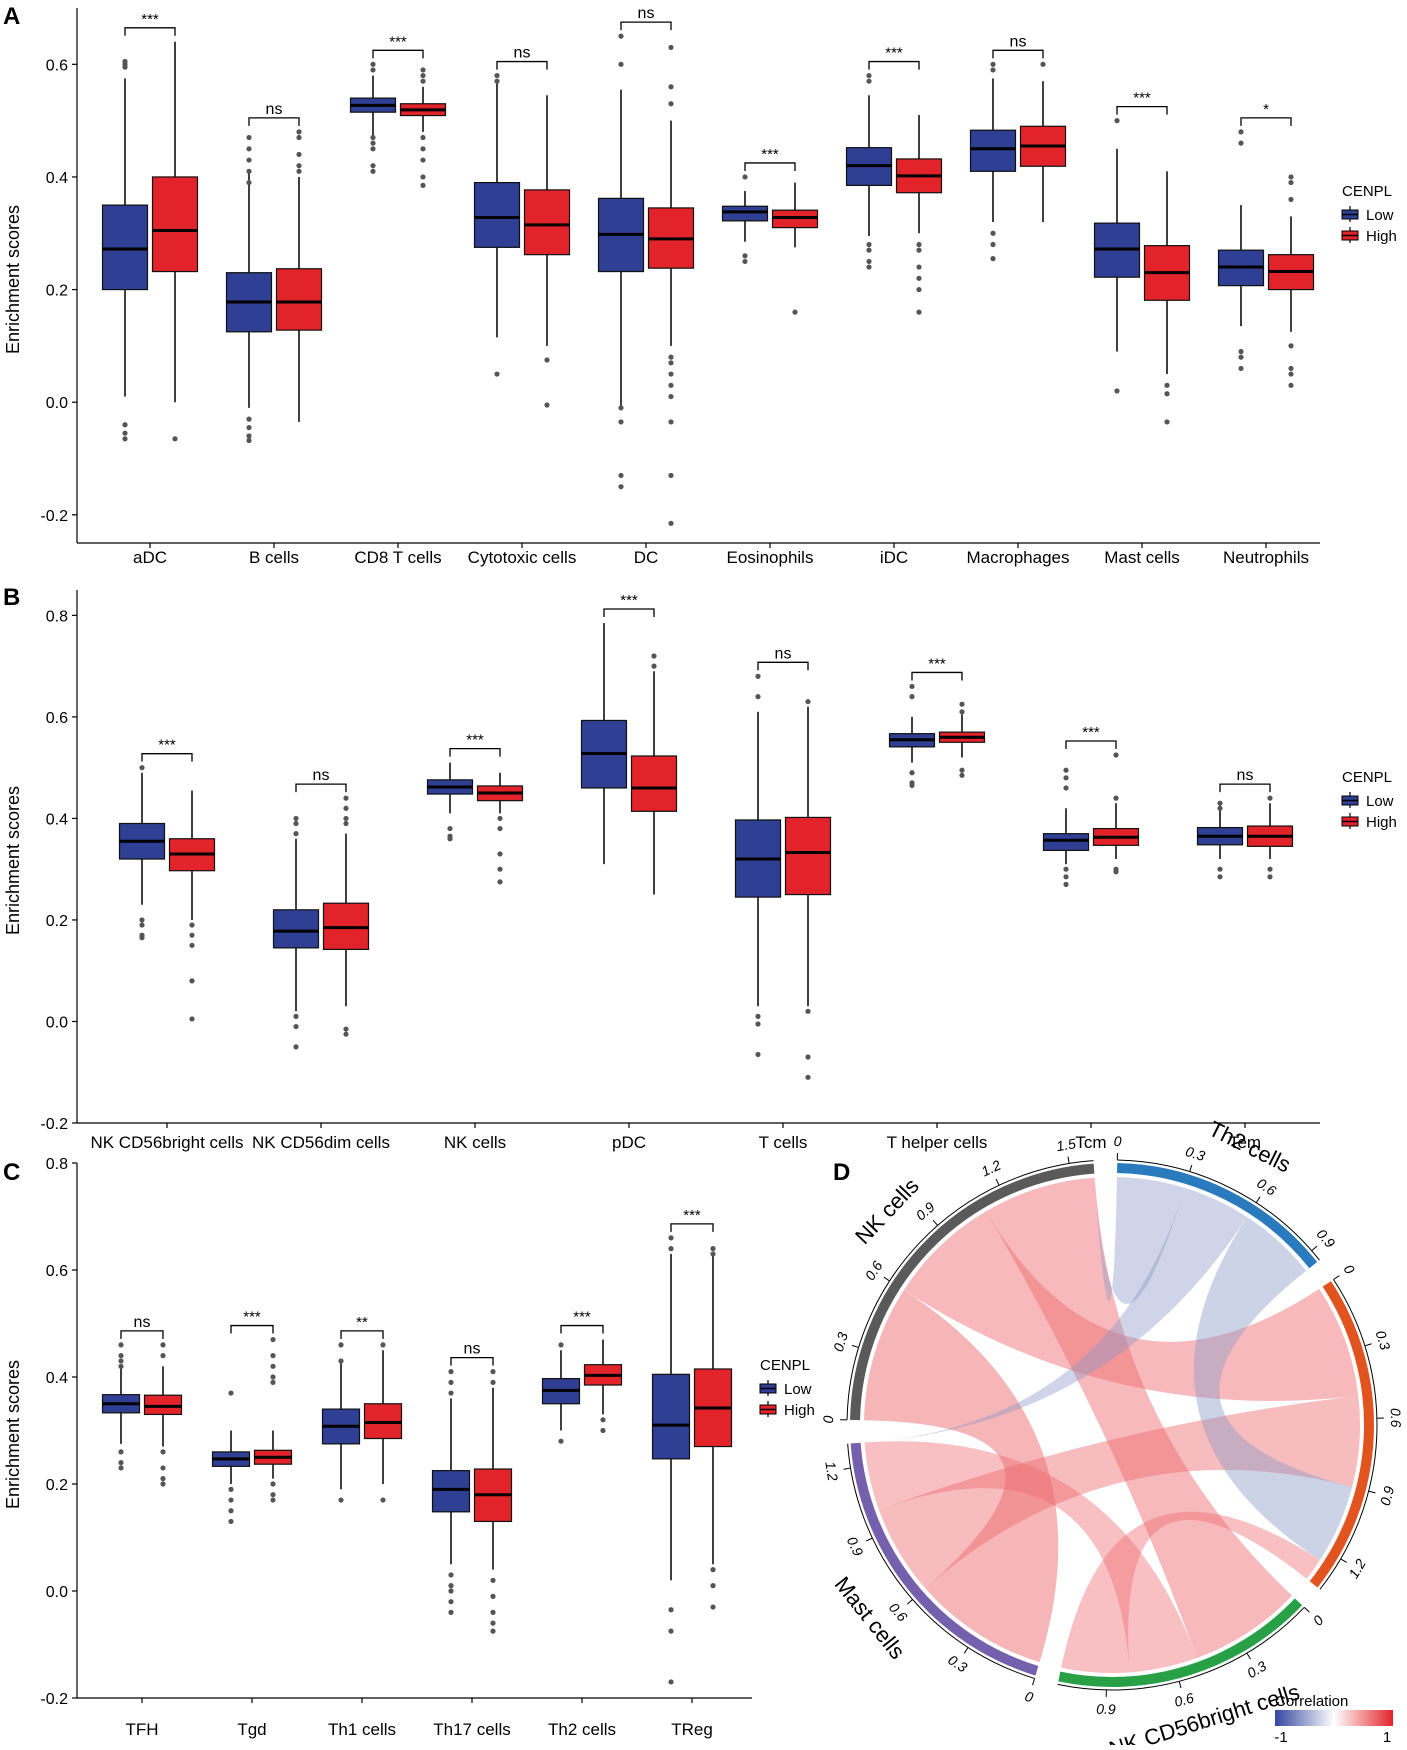 This screenshot has width=1407, height=1750. I want to click on x-tick-label: B cells, so click(274, 557).